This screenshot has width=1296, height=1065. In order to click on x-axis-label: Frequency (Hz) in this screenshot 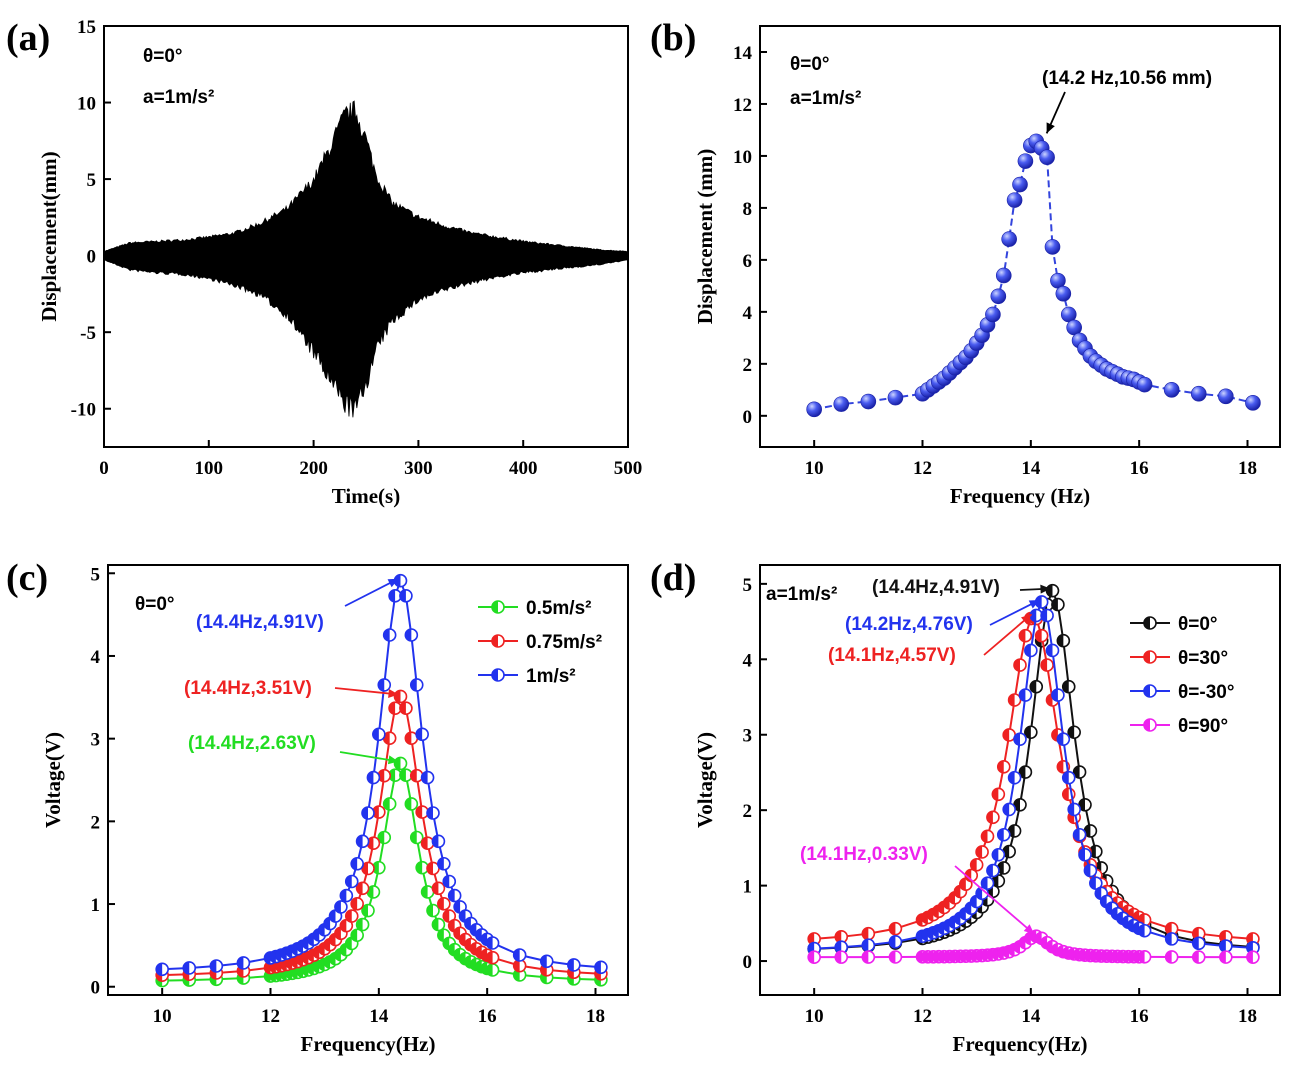, I will do `click(1020, 496)`.